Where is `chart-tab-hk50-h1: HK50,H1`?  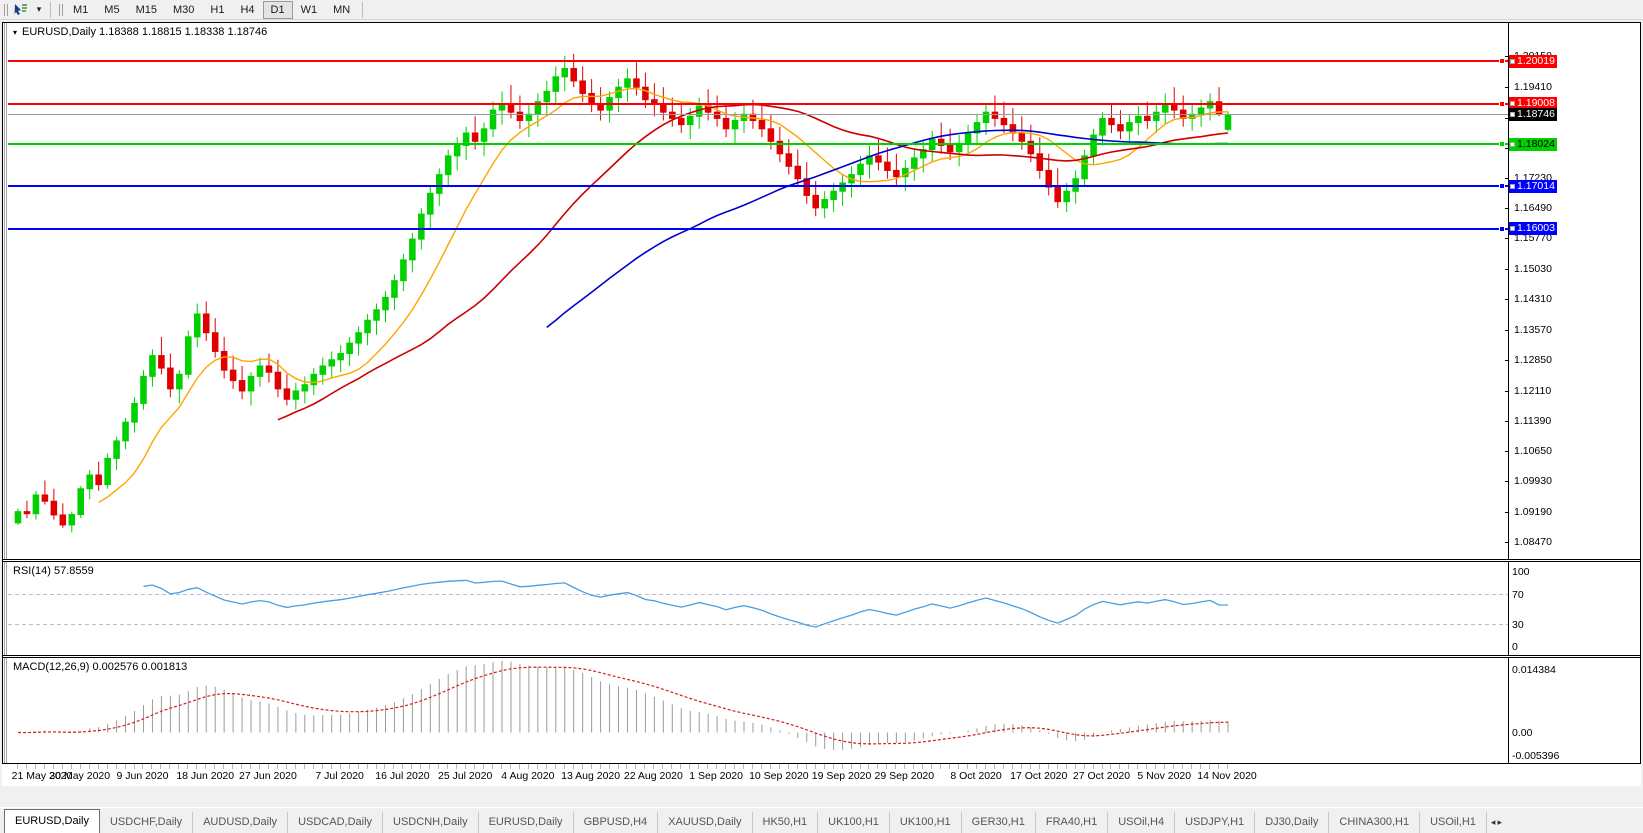 chart-tab-hk50-h1: HK50,H1 is located at coordinates (786, 822).